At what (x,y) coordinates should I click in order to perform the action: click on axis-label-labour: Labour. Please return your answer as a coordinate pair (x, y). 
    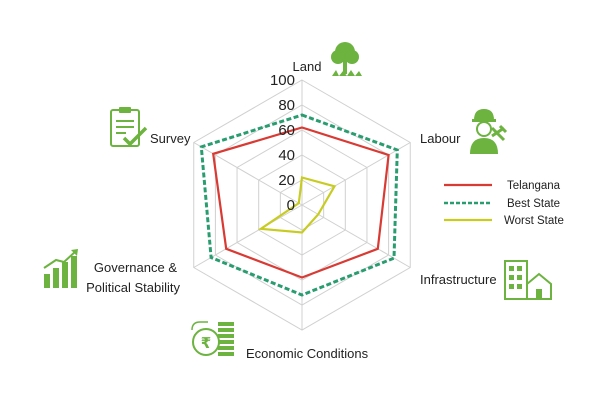
    Looking at the image, I should click on (440, 138).